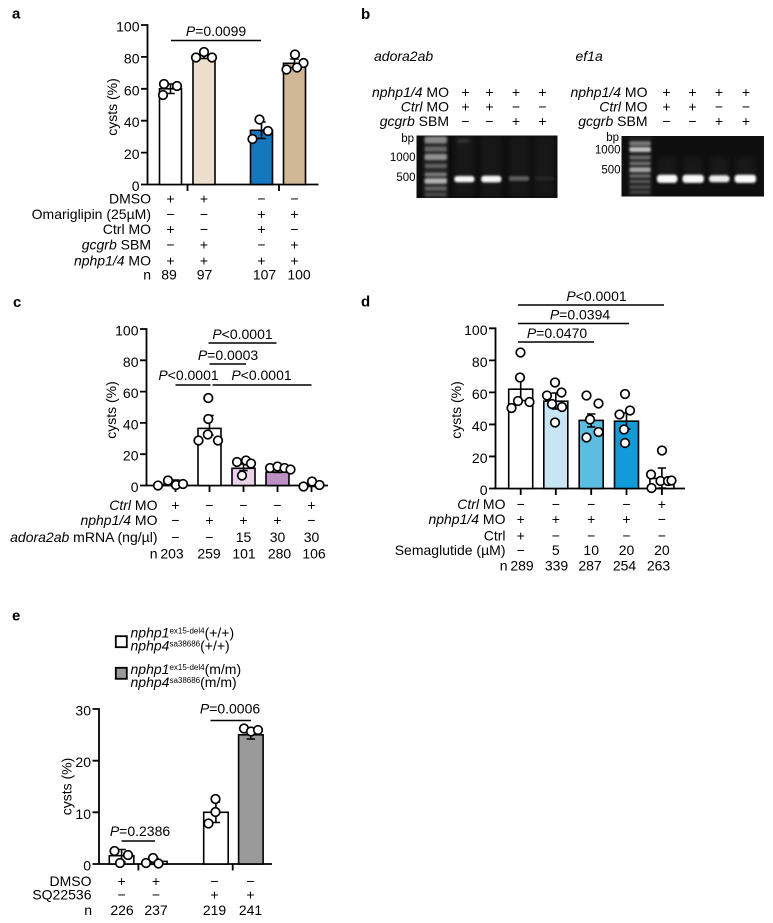  What do you see at coordinates (590, 565) in the screenshot?
I see `svg-text: 287` at bounding box center [590, 565].